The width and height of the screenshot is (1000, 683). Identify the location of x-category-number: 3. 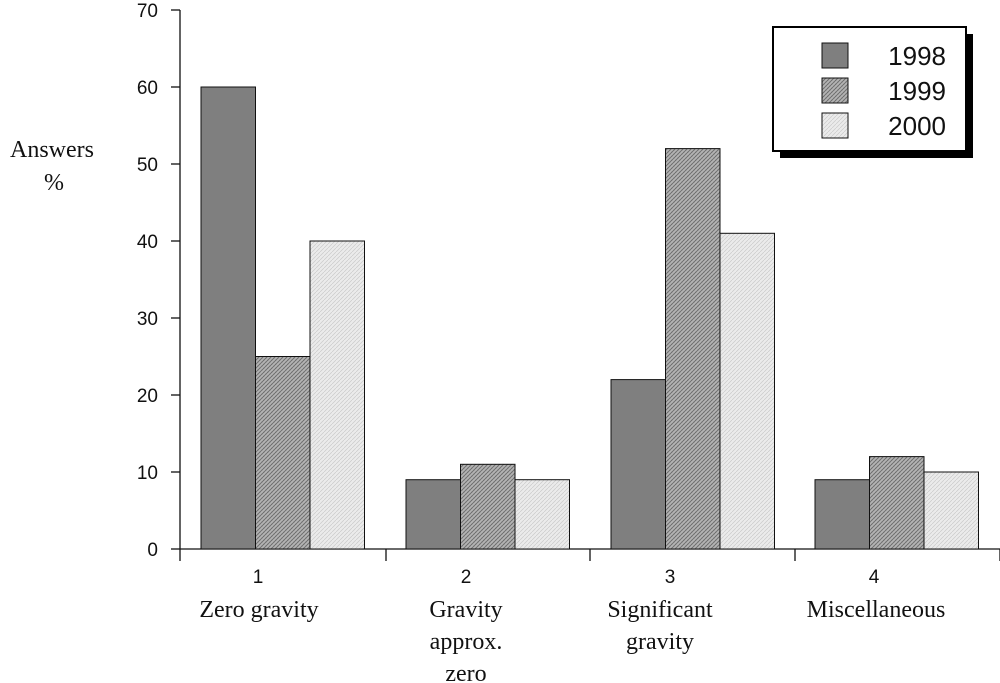
(670, 577).